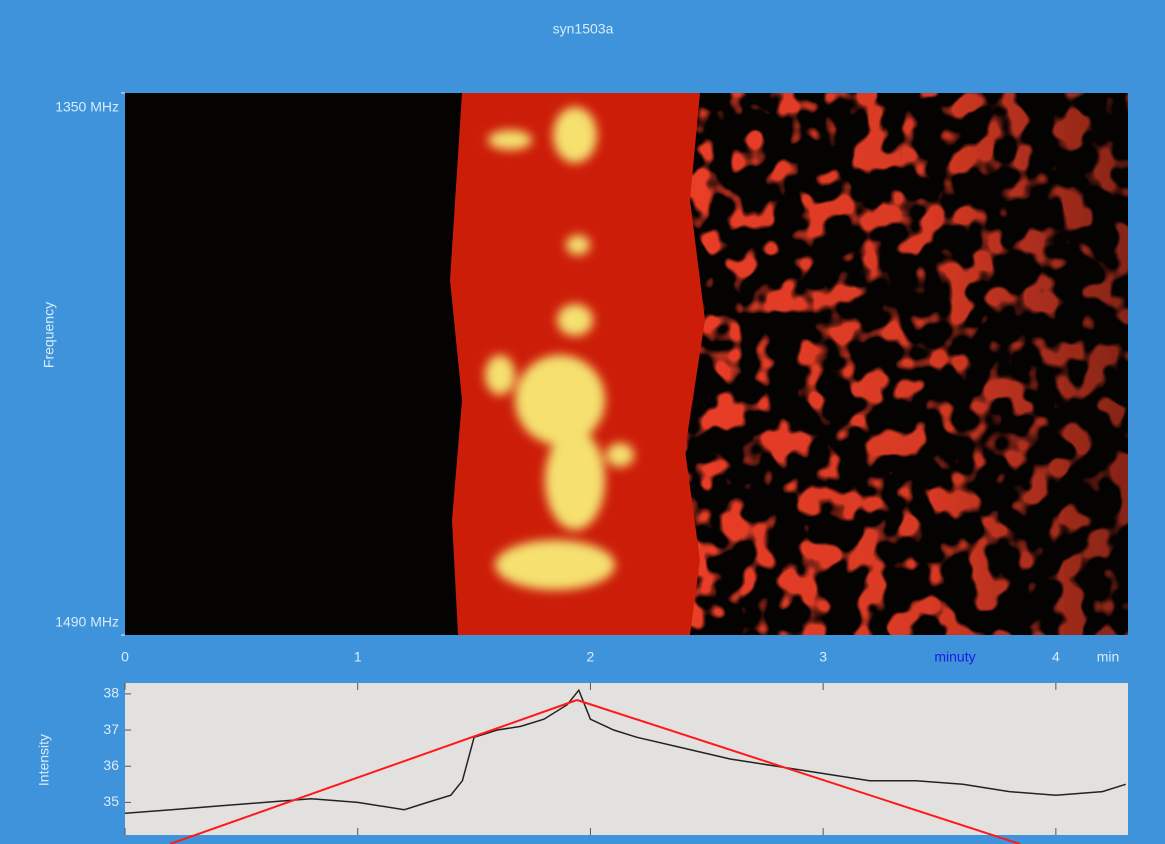 This screenshot has height=844, width=1165. Describe the element at coordinates (591, 657) in the screenshot. I see `x-tick-label: 2` at that location.